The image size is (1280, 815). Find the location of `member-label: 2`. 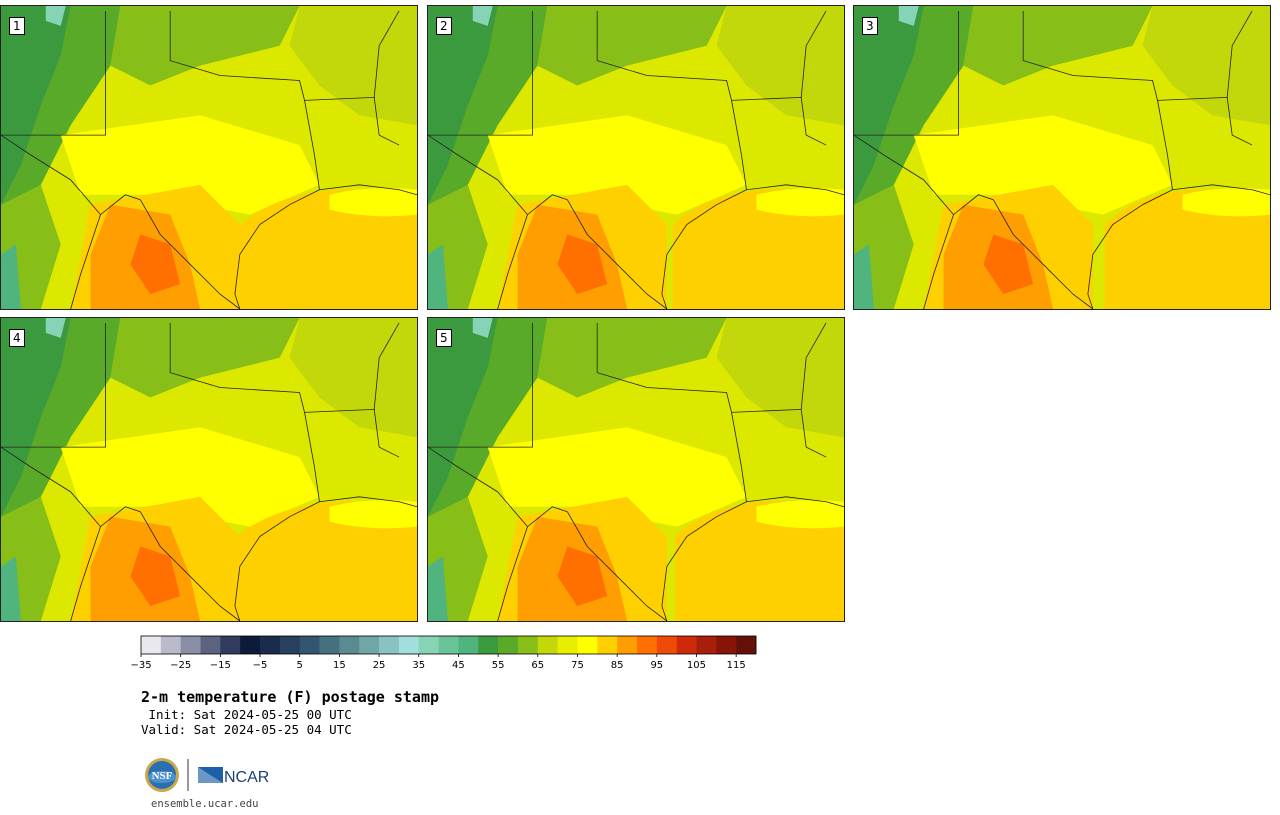

member-label: 2 is located at coordinates (444, 26).